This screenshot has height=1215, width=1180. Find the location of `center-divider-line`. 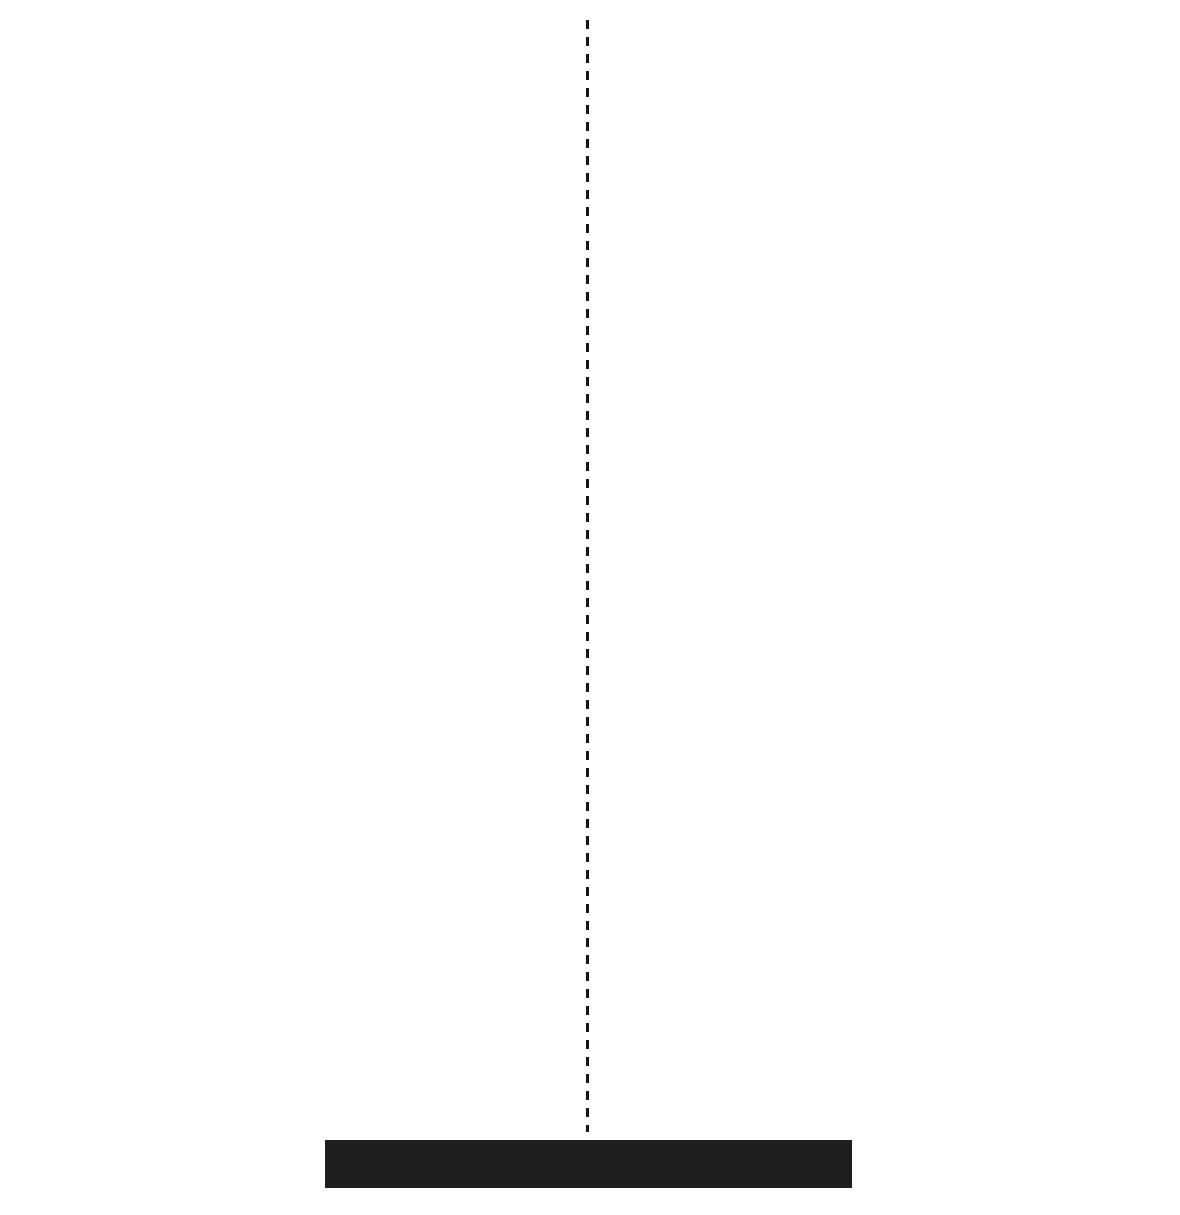

center-divider-line is located at coordinates (587, 576).